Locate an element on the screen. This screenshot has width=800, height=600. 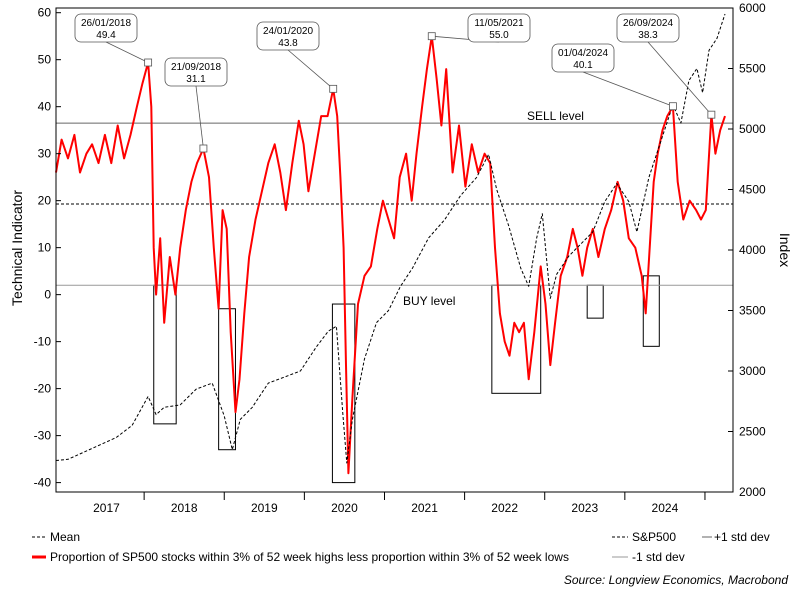
source-note: Source: Longview Economics, Macrobond is located at coordinates (676, 580).